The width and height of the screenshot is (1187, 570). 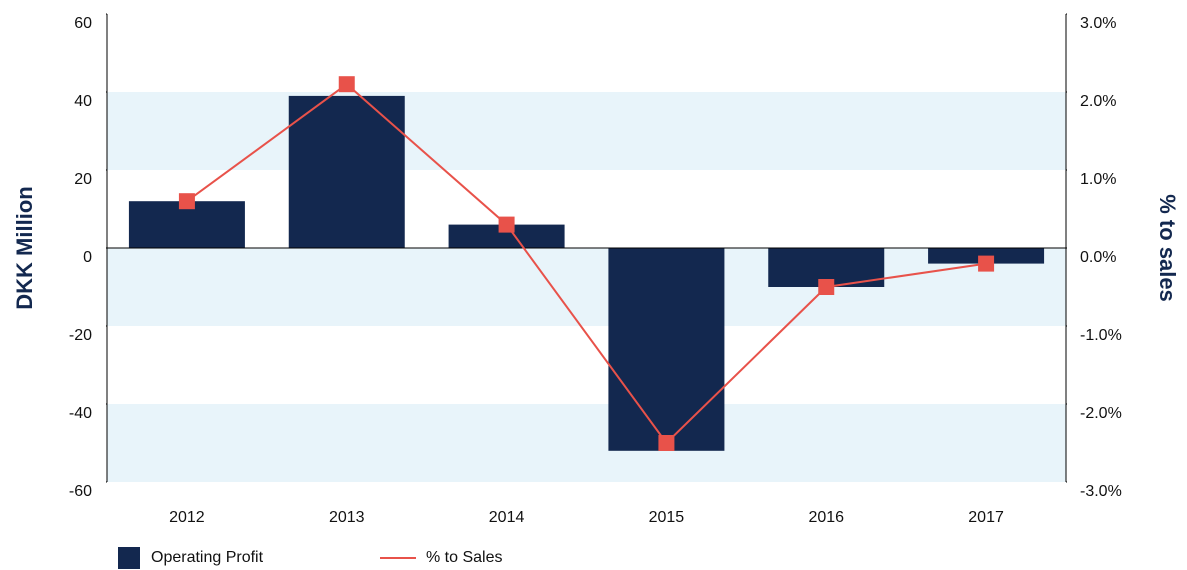 I want to click on y-axis-title: DKK Million, so click(x=24, y=247).